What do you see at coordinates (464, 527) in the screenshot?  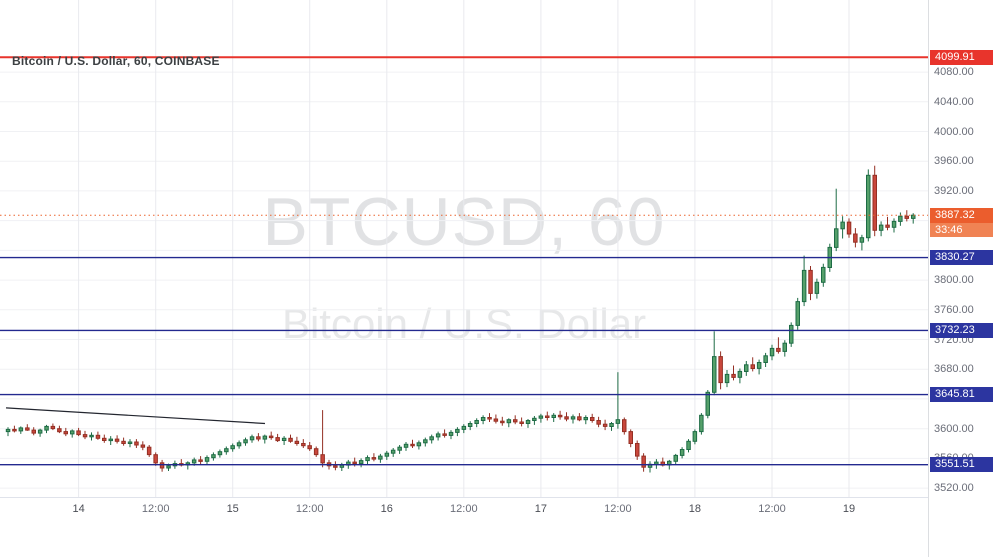 I see `time-axis: 14 12:00 15 12:00 16 12:00 17 12:00 18 12:00 19` at bounding box center [464, 527].